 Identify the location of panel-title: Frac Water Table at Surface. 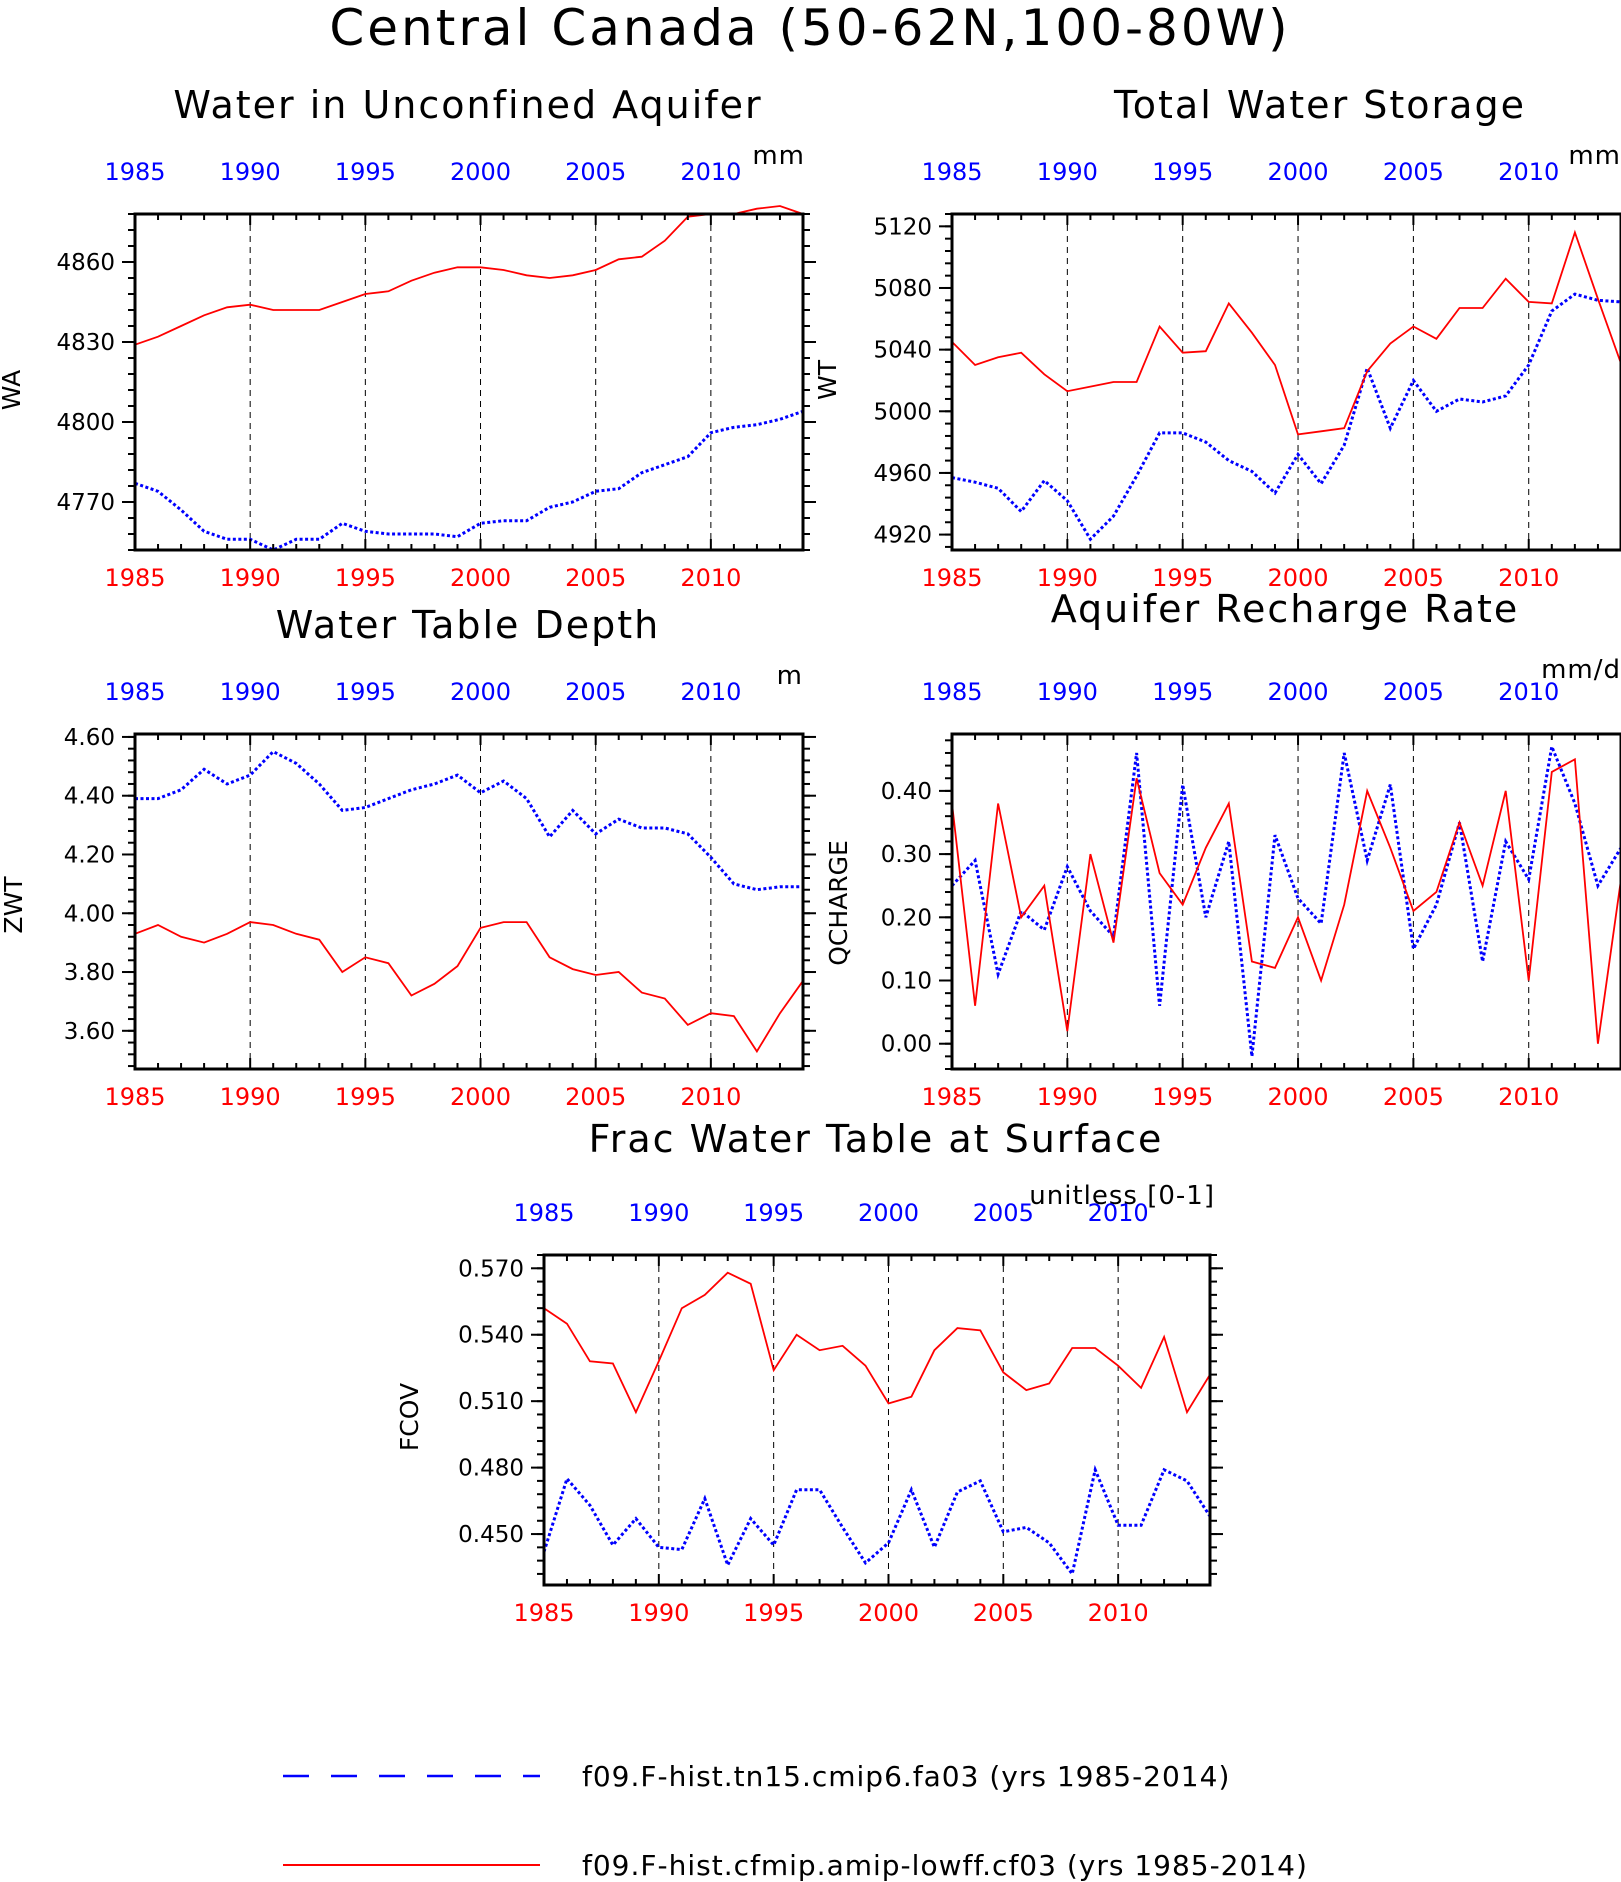
(876, 1139).